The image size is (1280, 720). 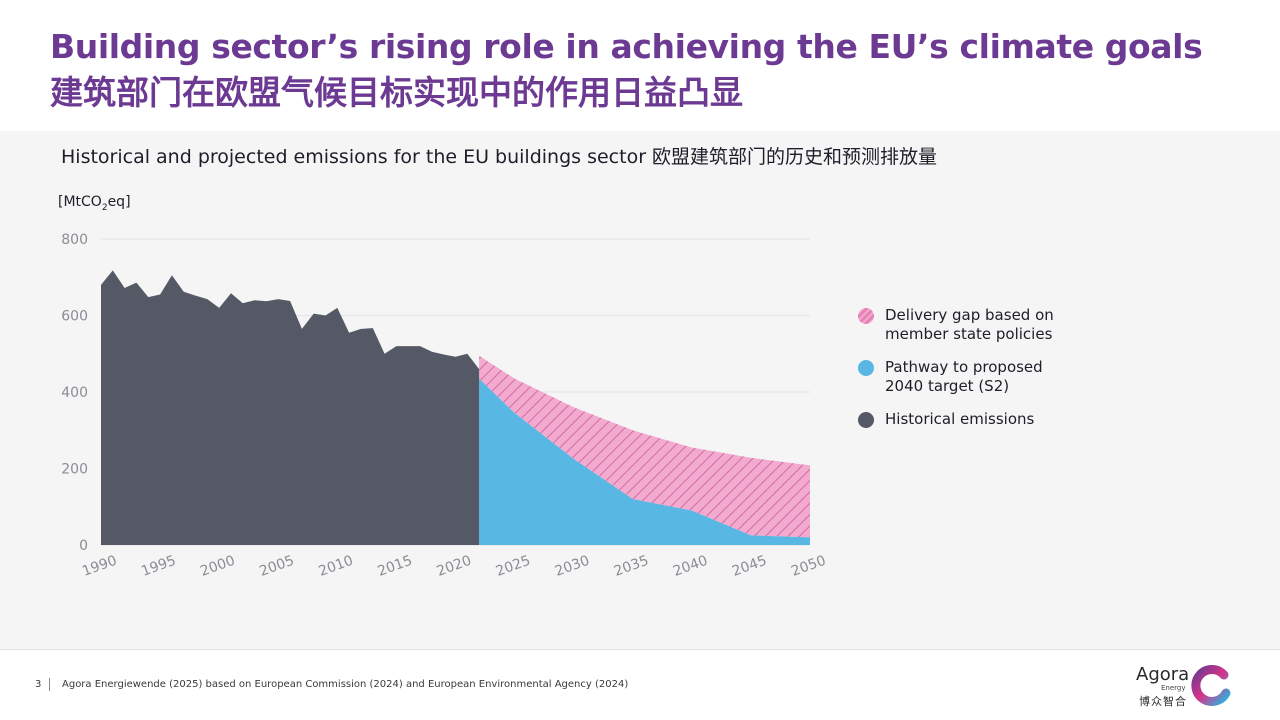 What do you see at coordinates (335, 566) in the screenshot?
I see `x-tick-2010: 2010` at bounding box center [335, 566].